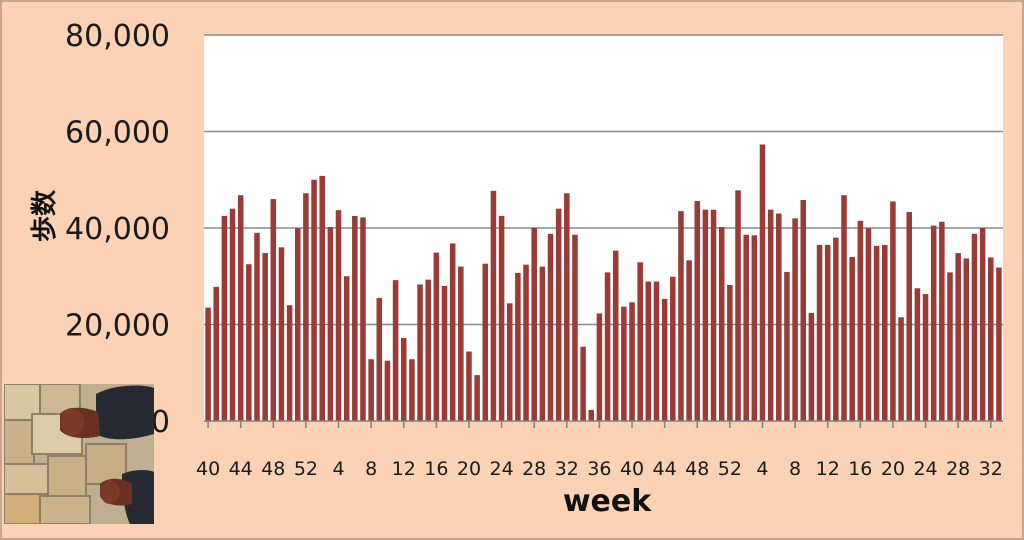 The height and width of the screenshot is (540, 1024). I want to click on x-tick-label: 16, so click(860, 469).